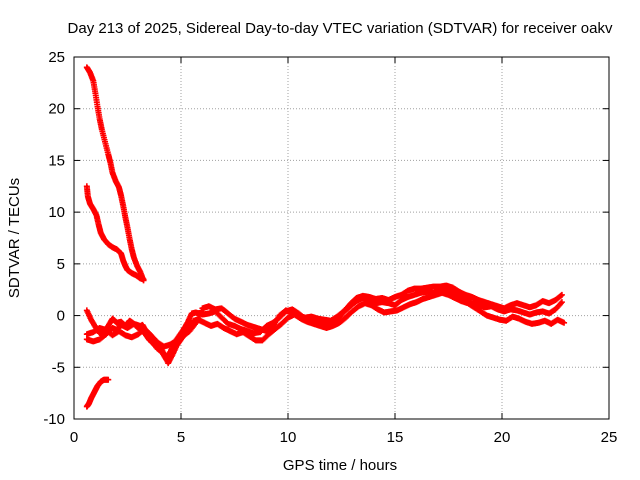  Describe the element at coordinates (395, 437) in the screenshot. I see `x-tick-label: 15` at that location.